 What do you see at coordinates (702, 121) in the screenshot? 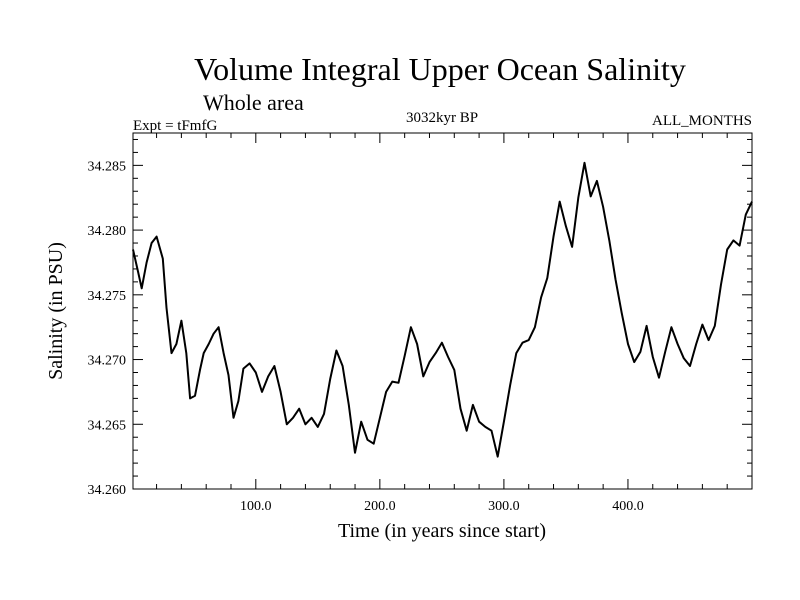
I see `months-label: ALL_MONTHS` at bounding box center [702, 121].